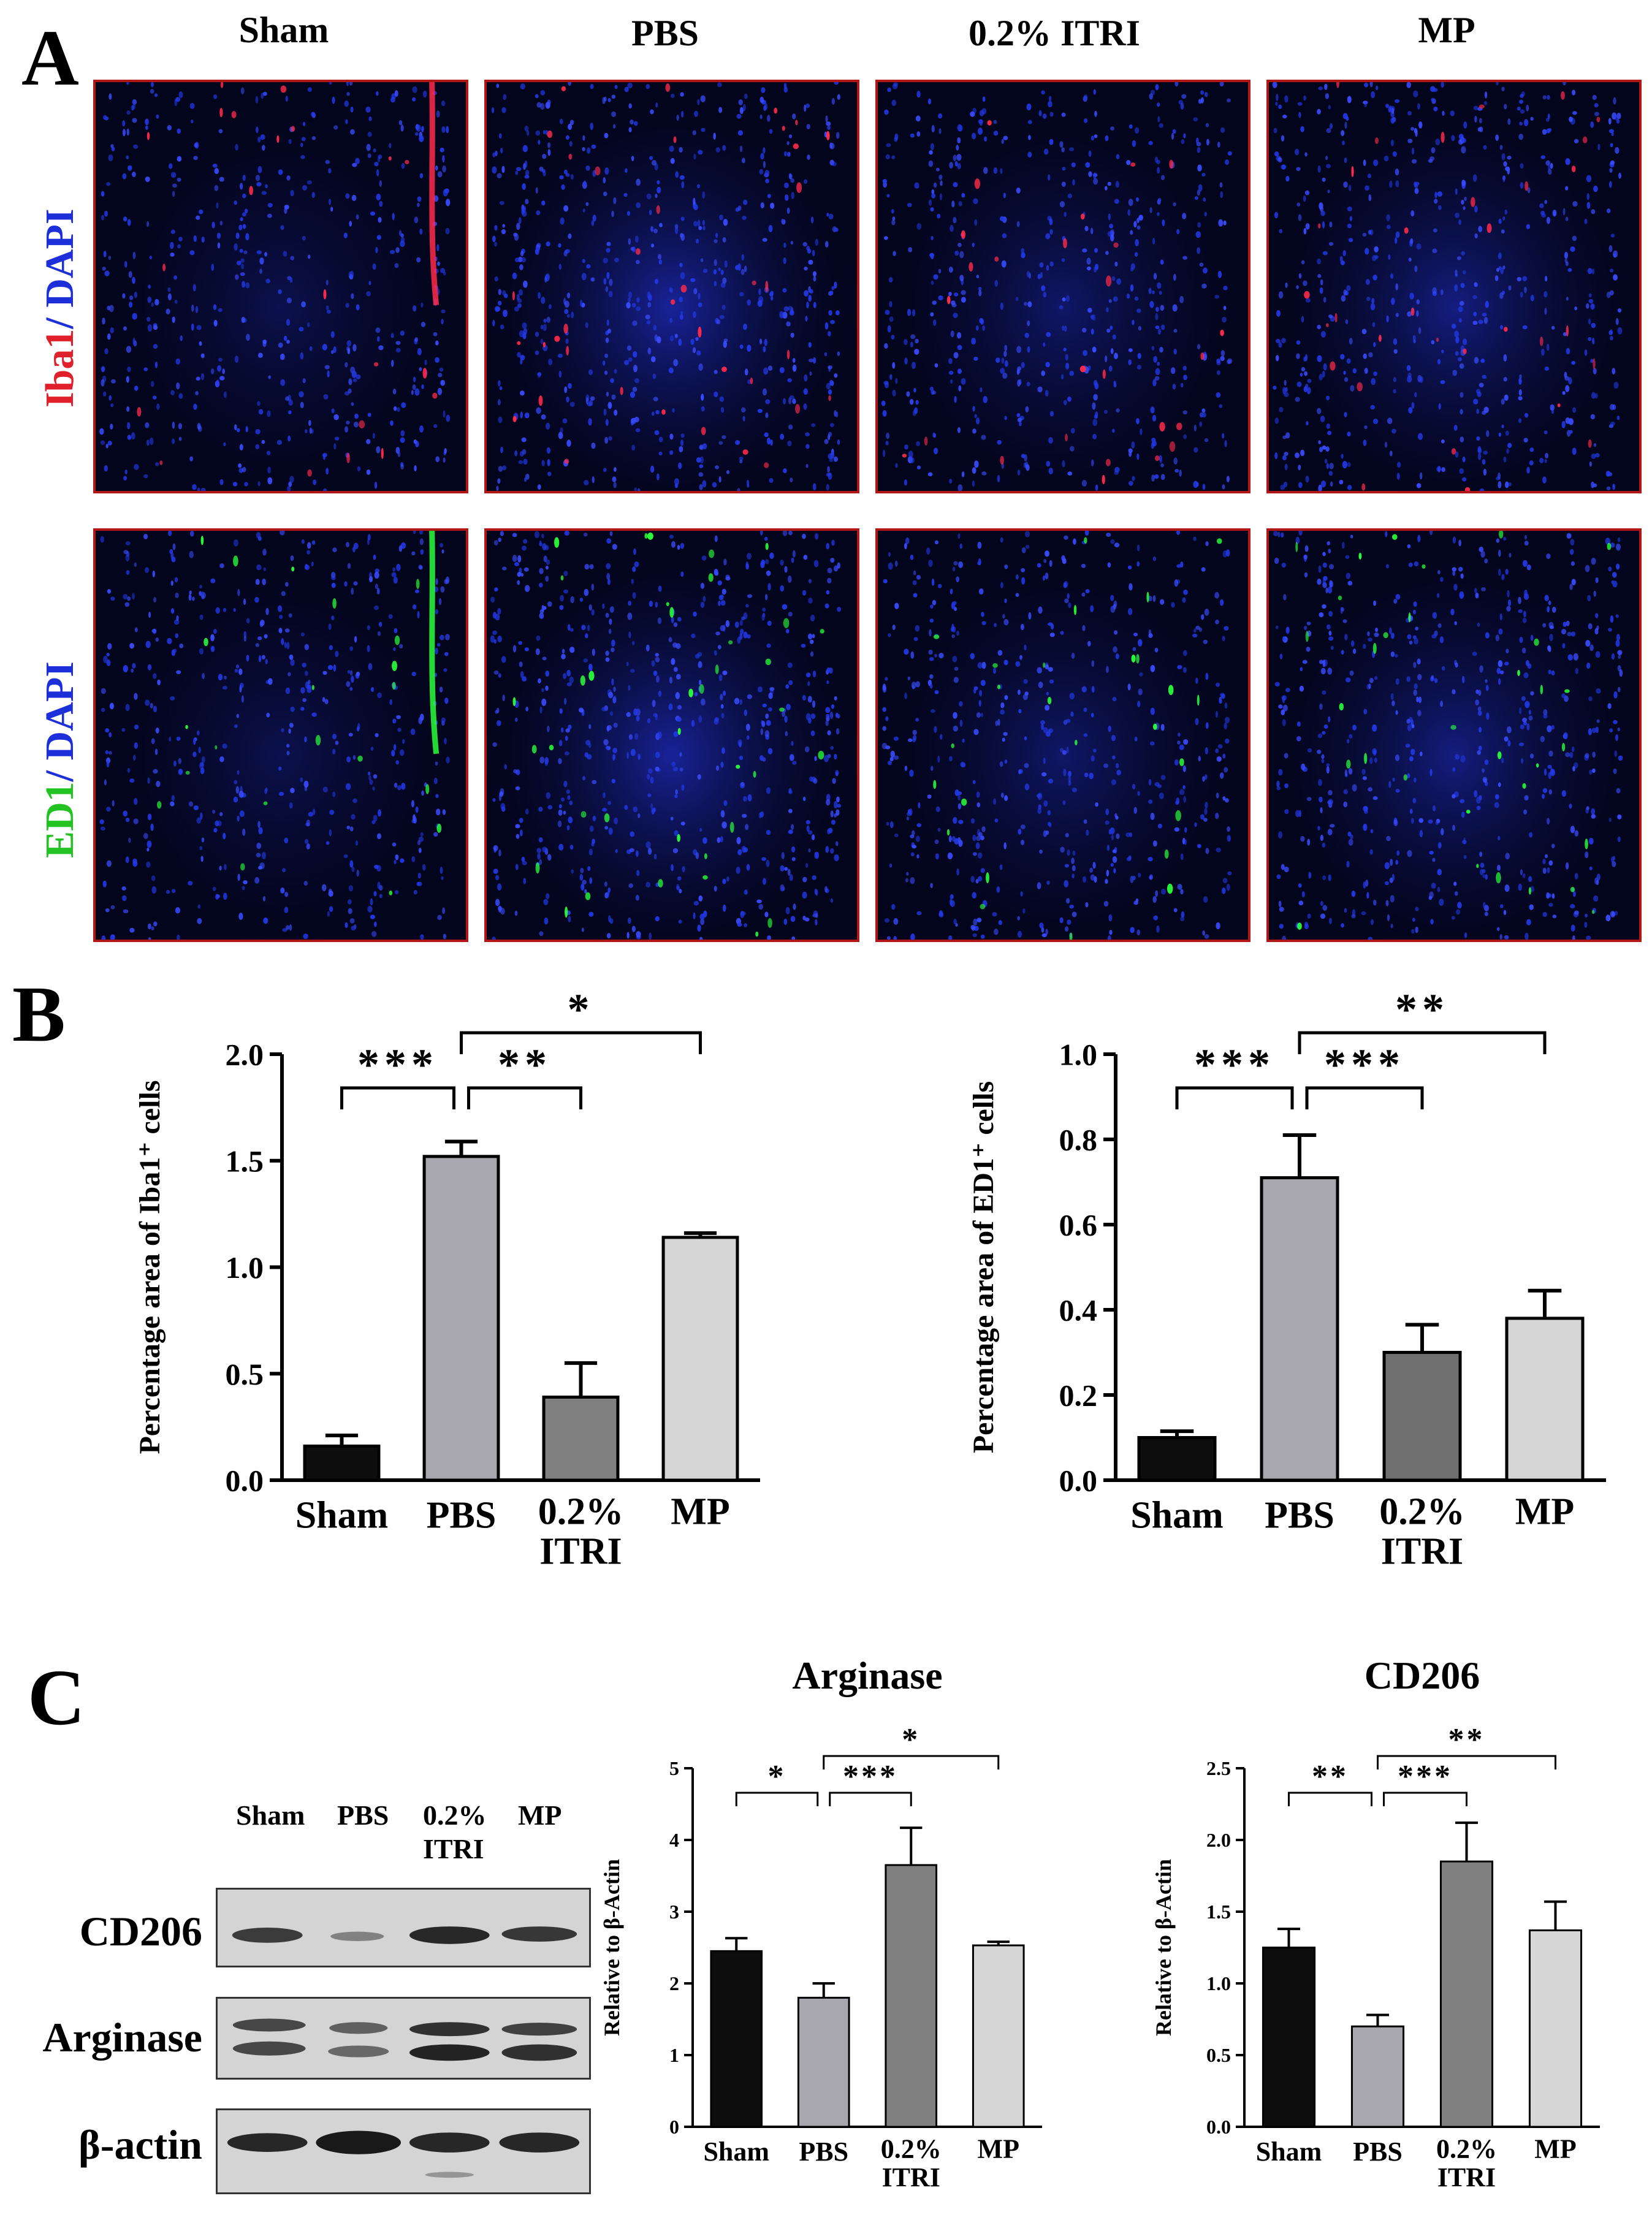  Describe the element at coordinates (404, 2151) in the screenshot. I see `blot-strip-beta-actin` at that location.